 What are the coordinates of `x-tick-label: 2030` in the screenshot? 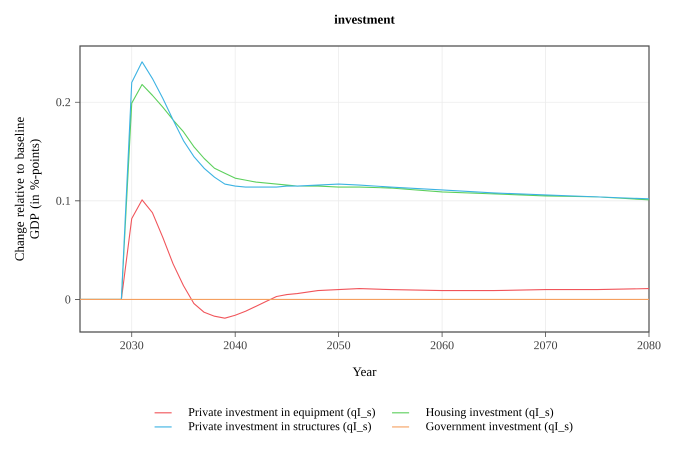 It's located at (132, 345).